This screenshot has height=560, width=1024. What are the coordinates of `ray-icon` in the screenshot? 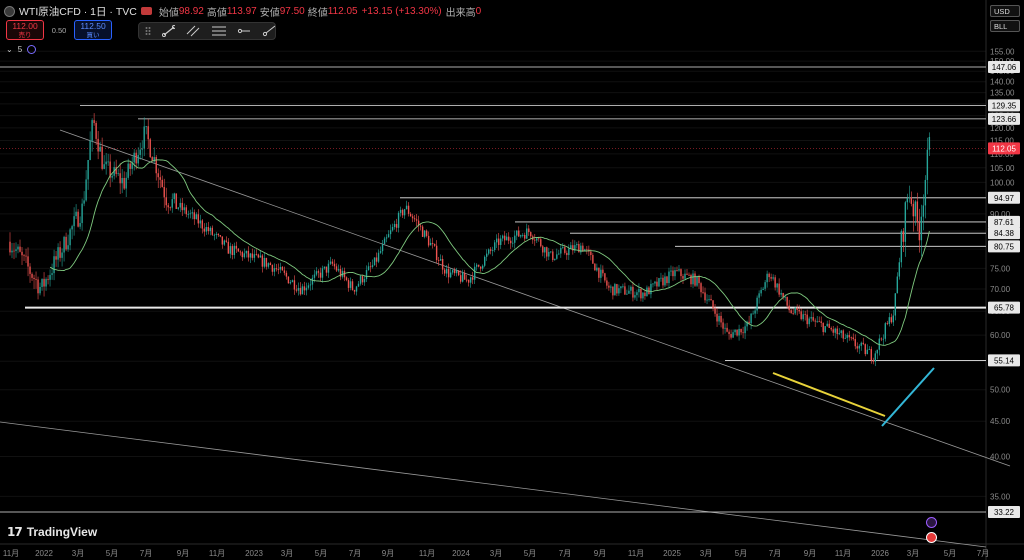 It's located at (268, 31).